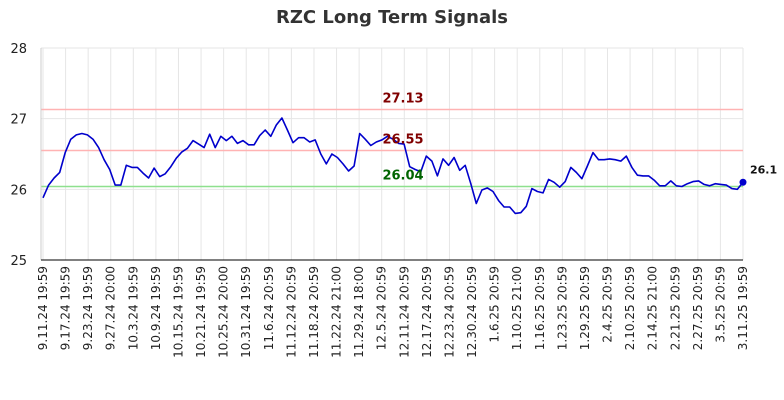 Image resolution: width=784 pixels, height=400 pixels. I want to click on y-tick-label: 25, so click(18, 261).